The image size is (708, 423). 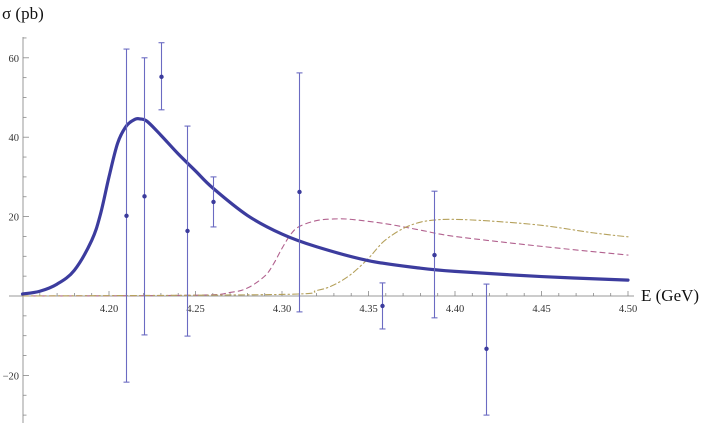 What do you see at coordinates (628, 309) in the screenshot?
I see `x-tick-label: 4.50` at bounding box center [628, 309].